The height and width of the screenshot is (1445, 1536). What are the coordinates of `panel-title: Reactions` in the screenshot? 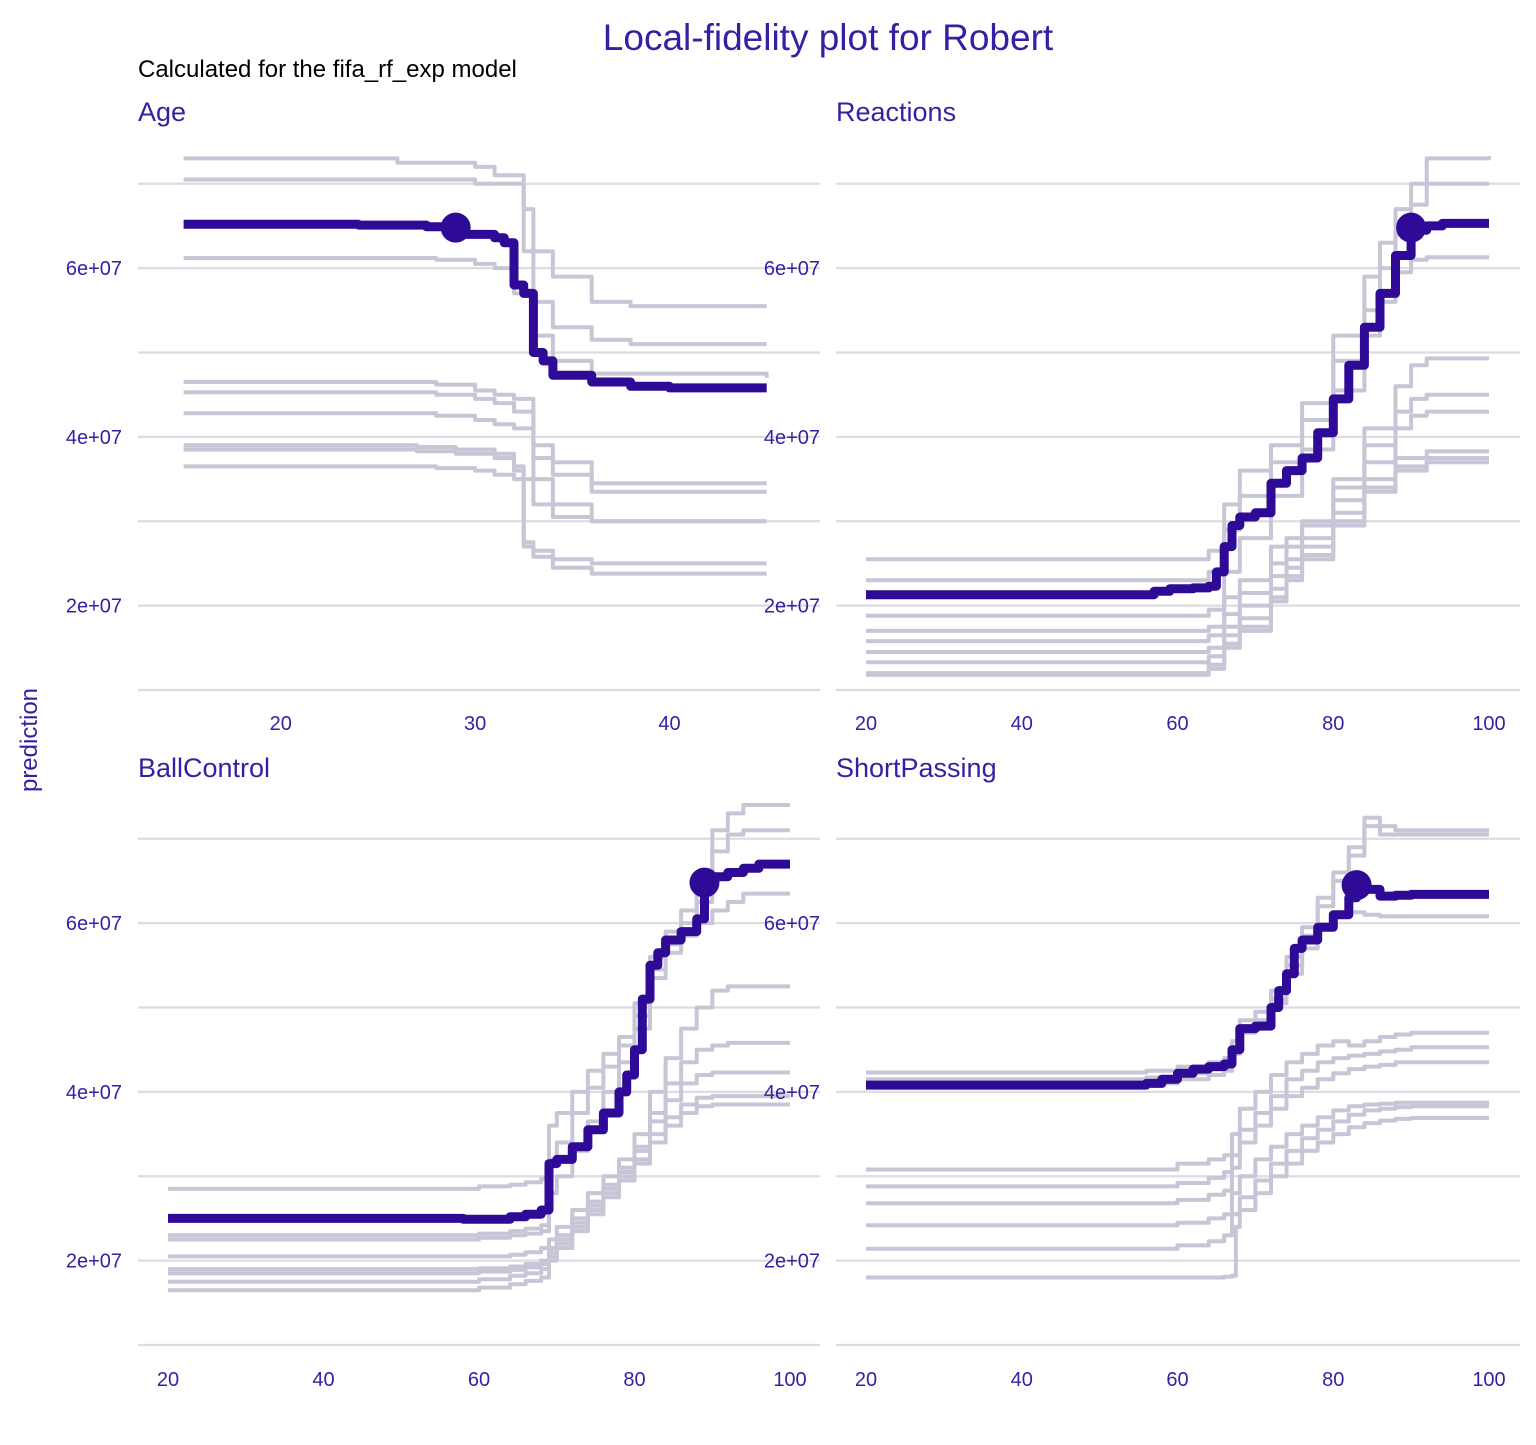 It's located at (896, 112).